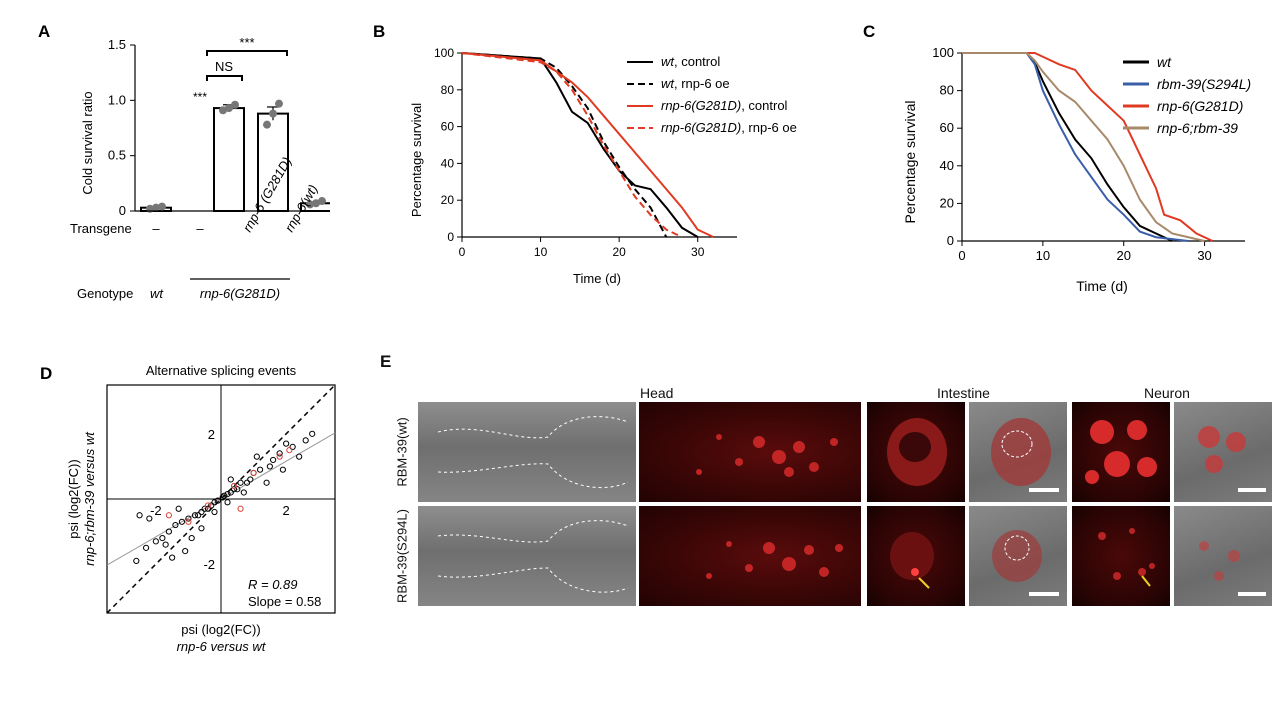 Image resolution: width=1280 pixels, height=720 pixels. I want to click on legend-entry: rnp-6(G281D), control, so click(724, 105).